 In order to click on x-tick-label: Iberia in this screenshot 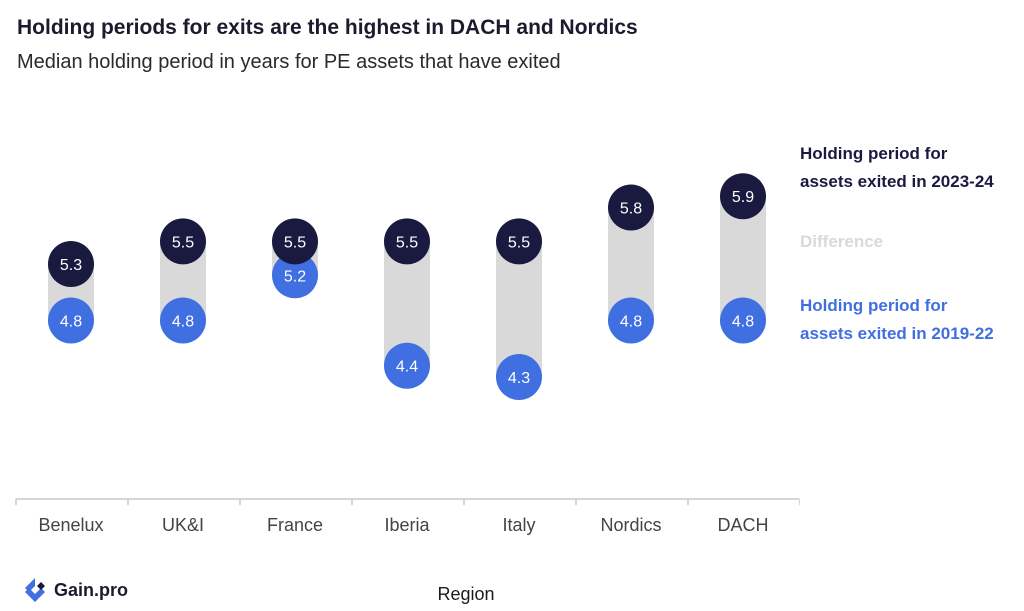, I will do `click(407, 525)`.